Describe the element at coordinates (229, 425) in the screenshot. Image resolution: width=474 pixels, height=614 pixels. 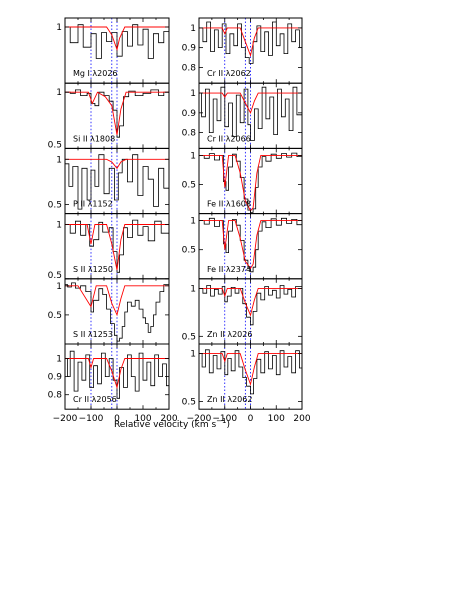
I see `x-axis-title-close: )` at that location.